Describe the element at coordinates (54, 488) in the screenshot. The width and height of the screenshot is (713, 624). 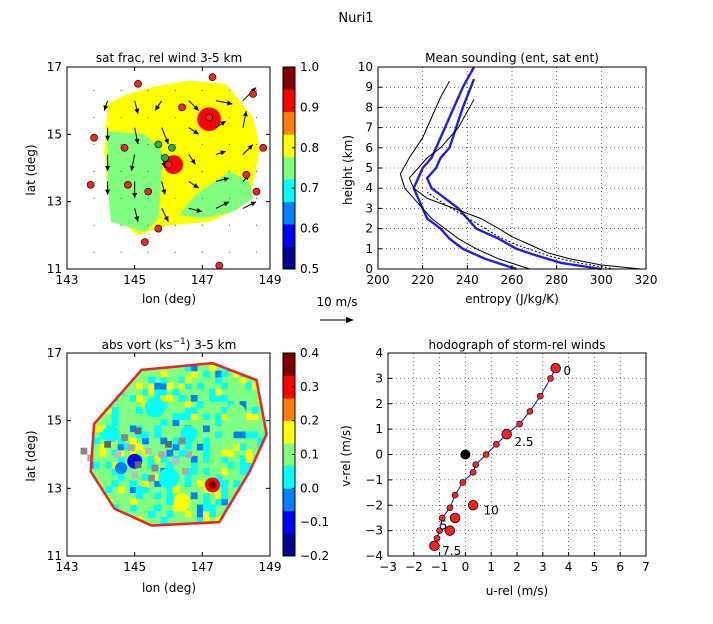
I see `vort-ytick-label: 13` at that location.